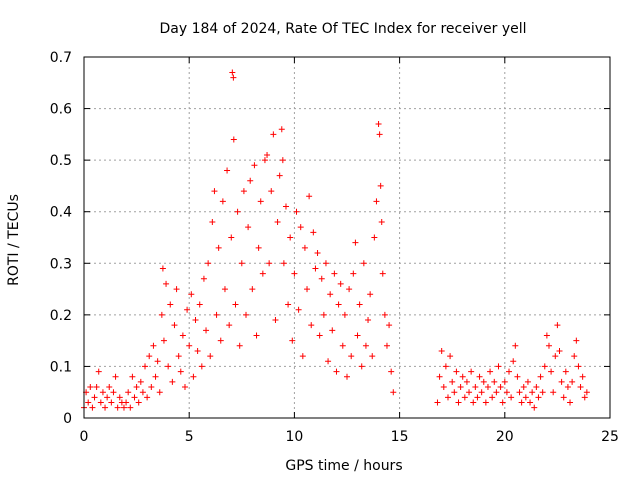 This screenshot has height=480, width=640. I want to click on x-axis-label: GPS time / hours, so click(343, 466).